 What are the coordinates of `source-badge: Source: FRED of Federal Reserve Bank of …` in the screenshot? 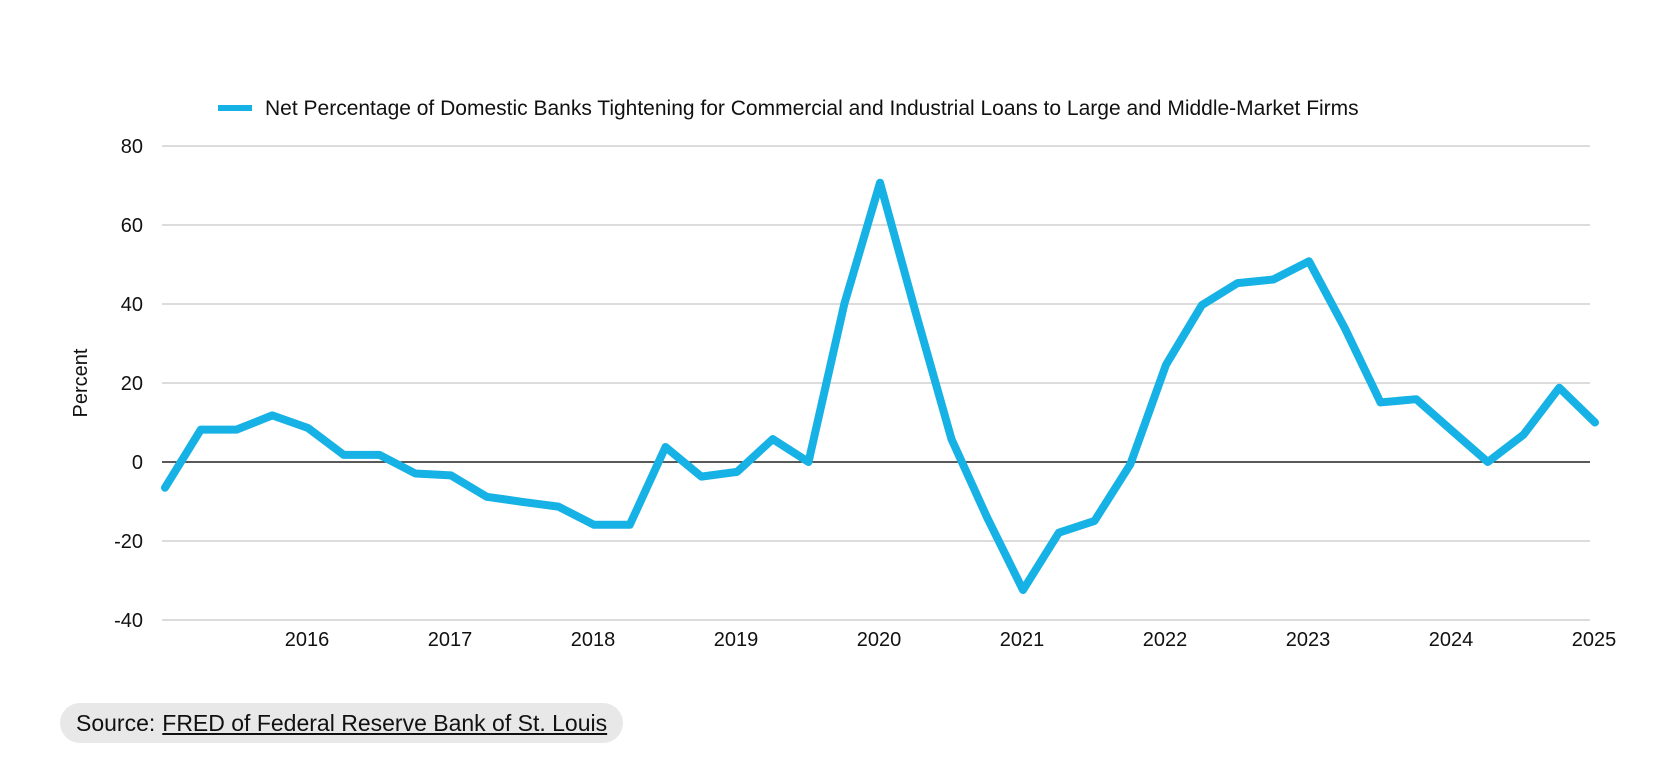 It's located at (342, 723).